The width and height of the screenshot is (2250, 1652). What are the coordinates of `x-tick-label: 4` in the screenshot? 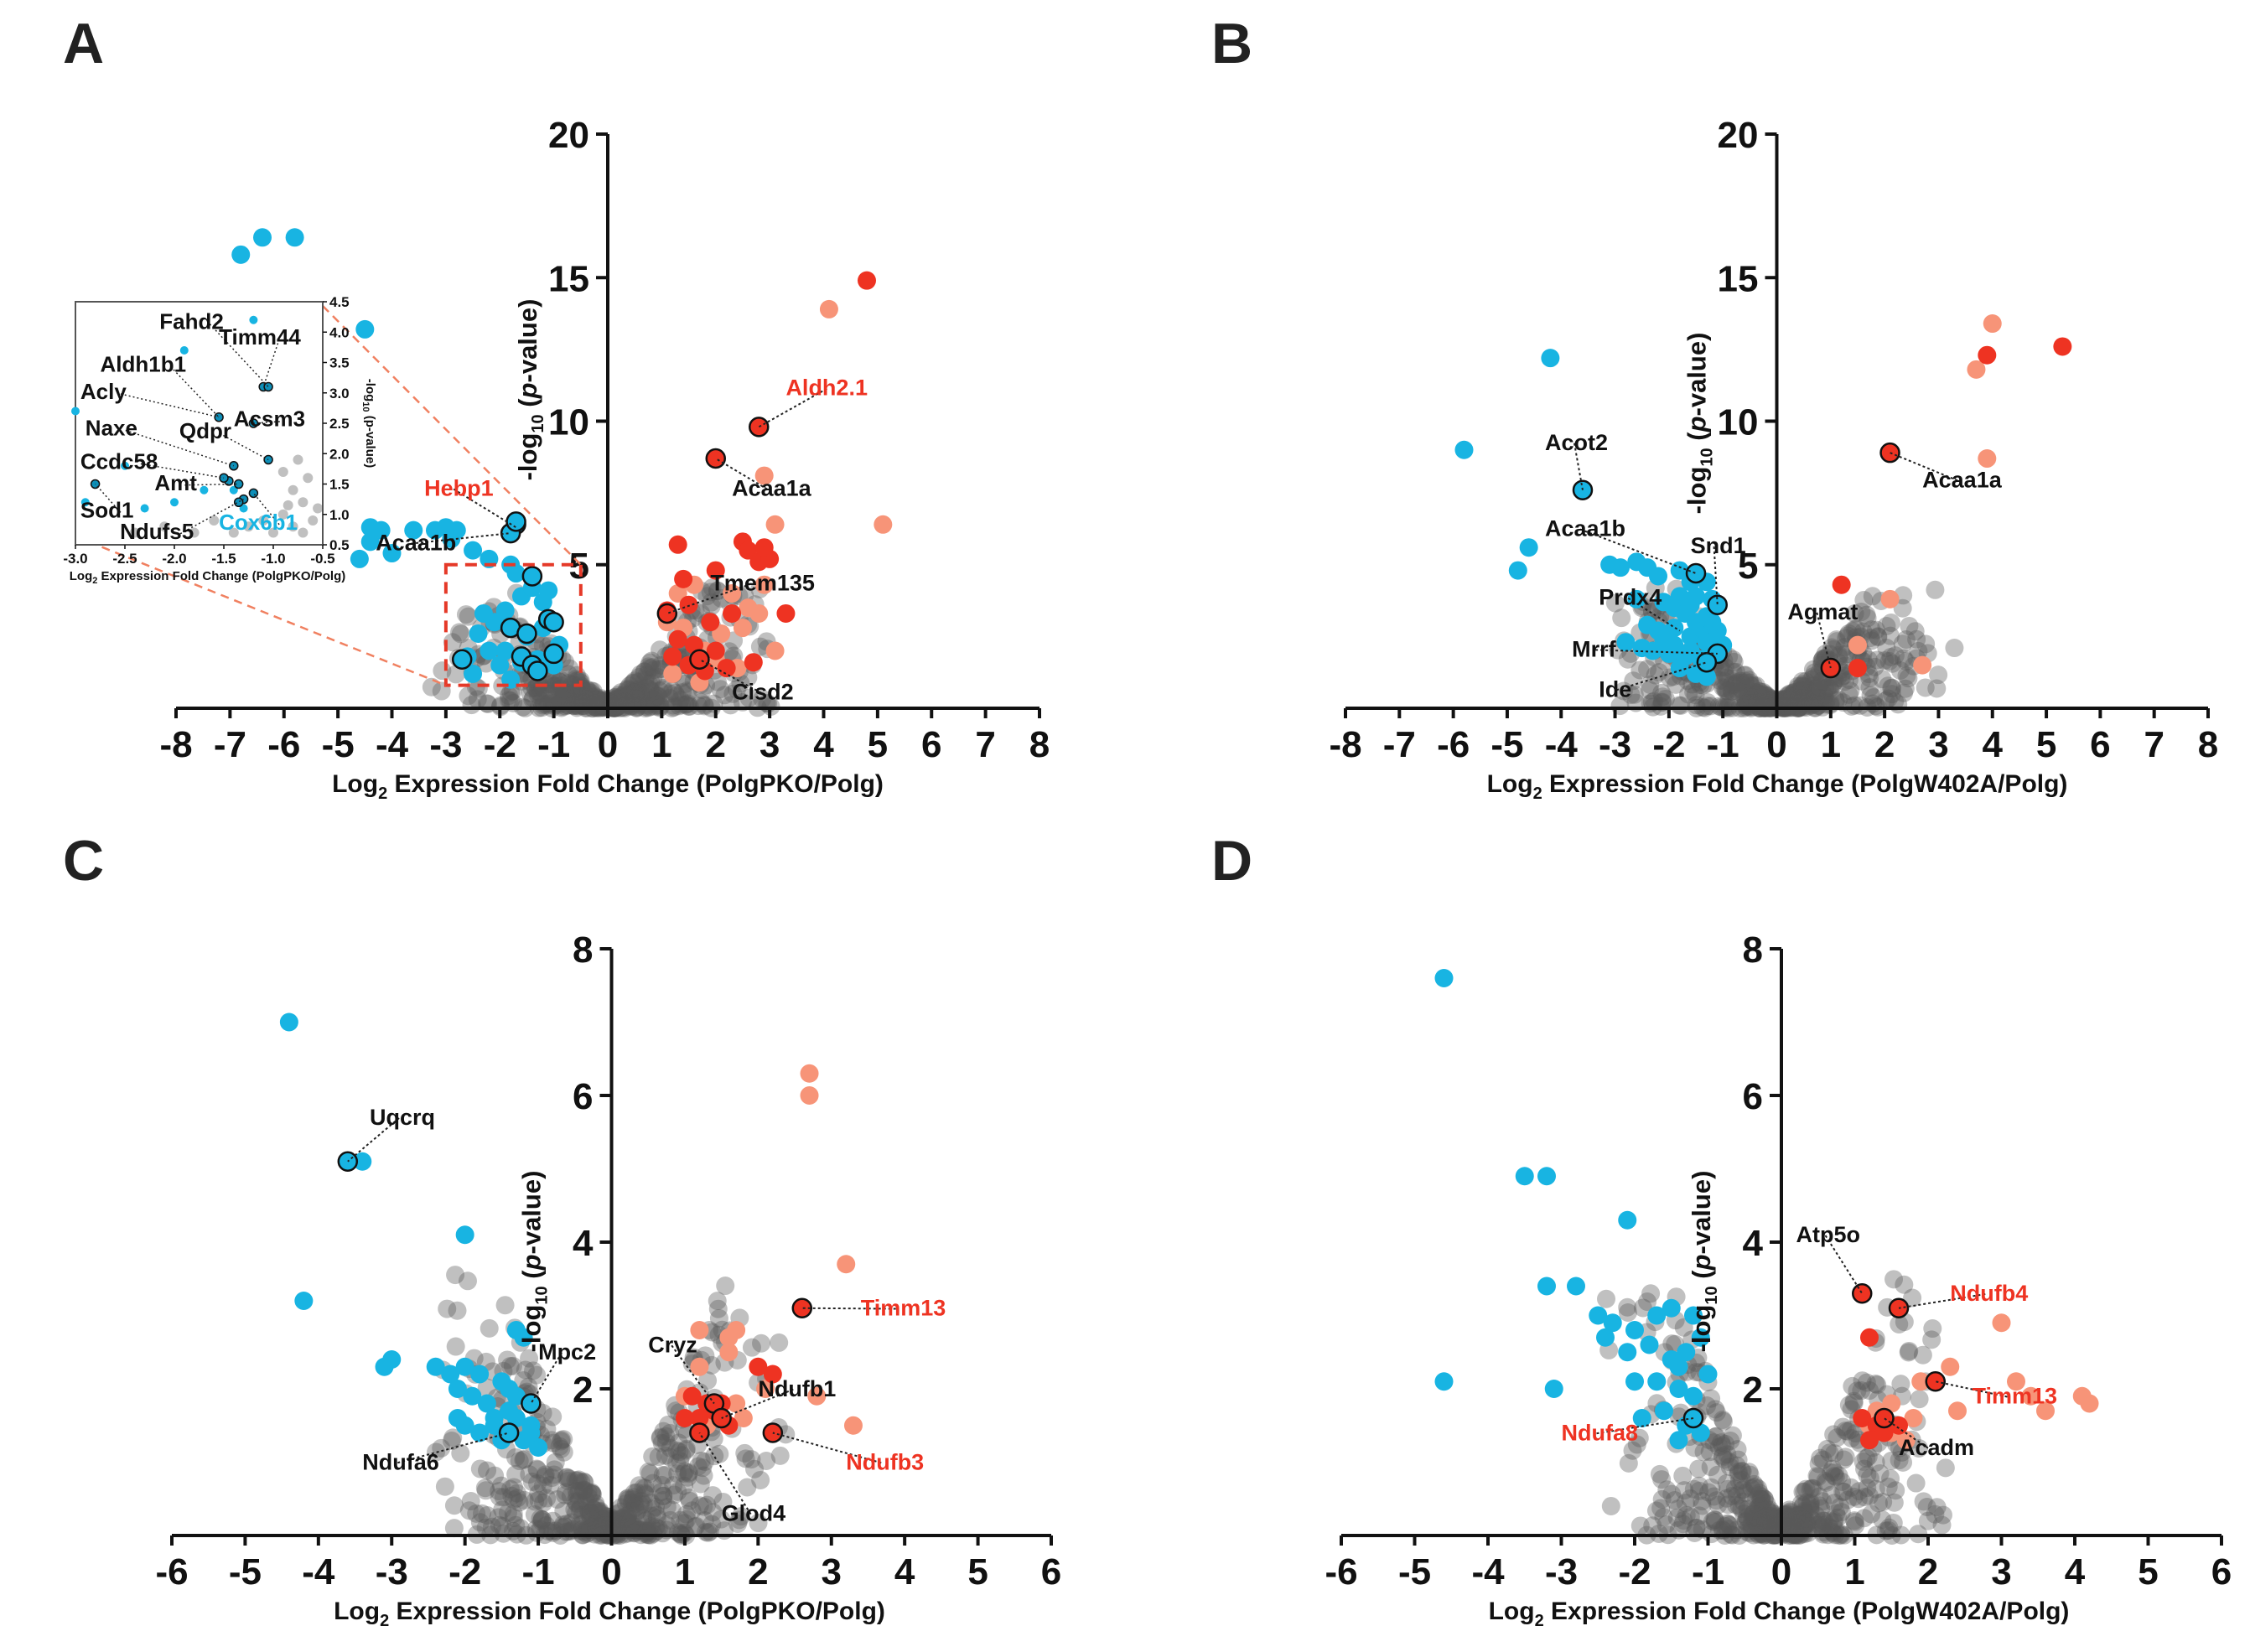 It's located at (2075, 1571).